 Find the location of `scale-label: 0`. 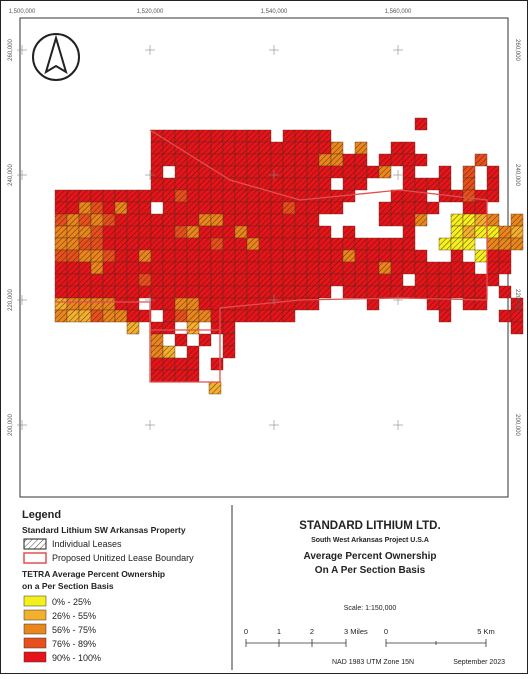

scale-label: 0 is located at coordinates (246, 631).